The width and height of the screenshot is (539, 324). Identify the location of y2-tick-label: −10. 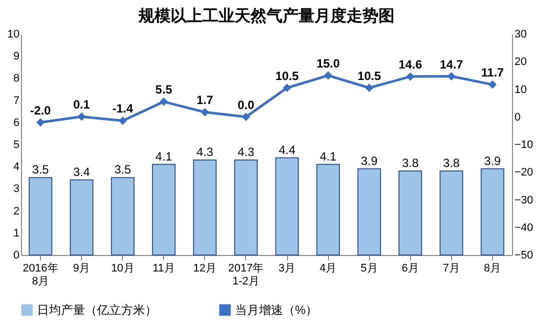
(524, 145).